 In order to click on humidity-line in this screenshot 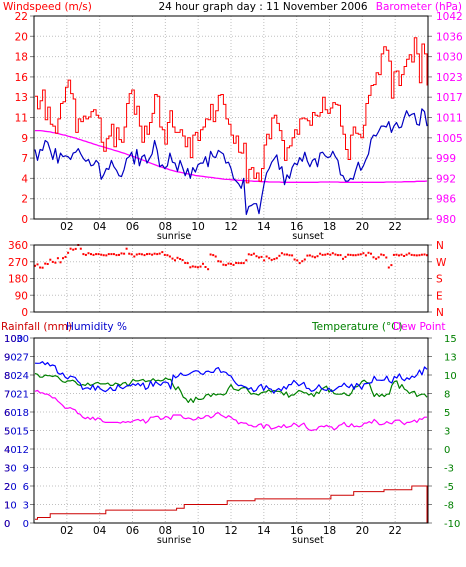, I will do `click(231, 377)`.